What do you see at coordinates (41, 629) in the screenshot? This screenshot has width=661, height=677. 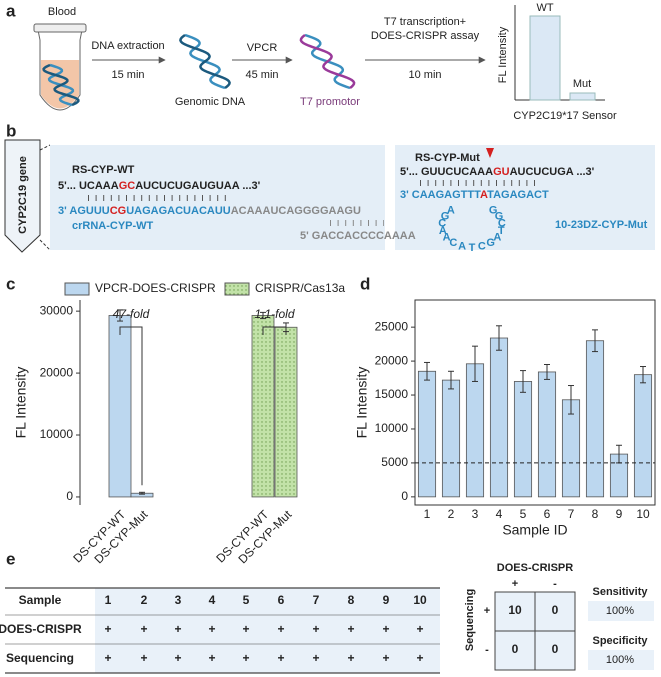 I see `table-cell: DOES-CRISPR` at bounding box center [41, 629].